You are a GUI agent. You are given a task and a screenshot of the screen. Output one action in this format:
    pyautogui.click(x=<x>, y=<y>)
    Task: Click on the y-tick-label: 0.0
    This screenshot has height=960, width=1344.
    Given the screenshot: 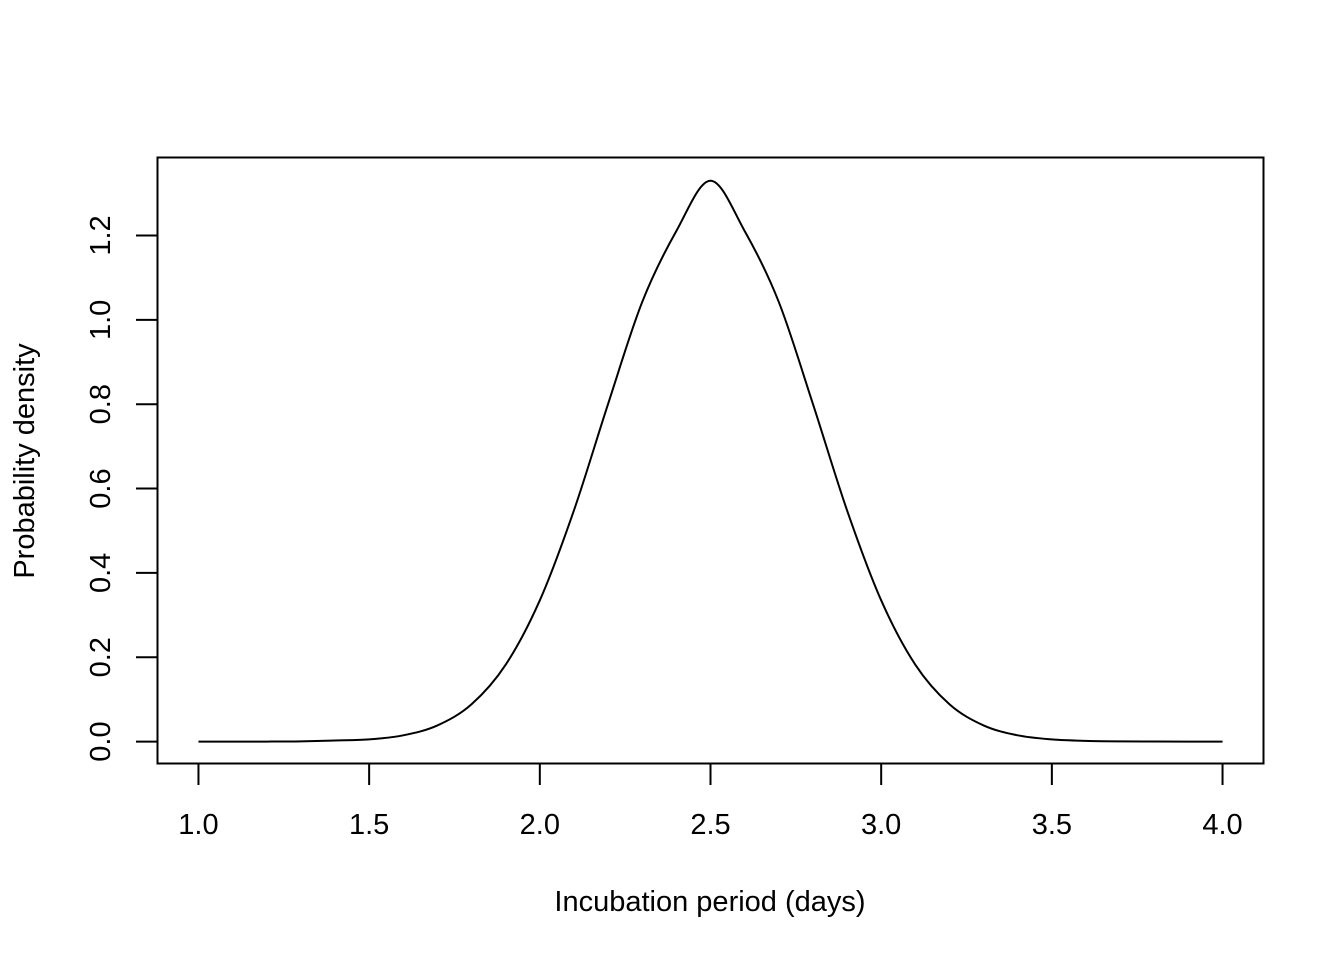 What is the action you would take?
    pyautogui.click(x=101, y=741)
    